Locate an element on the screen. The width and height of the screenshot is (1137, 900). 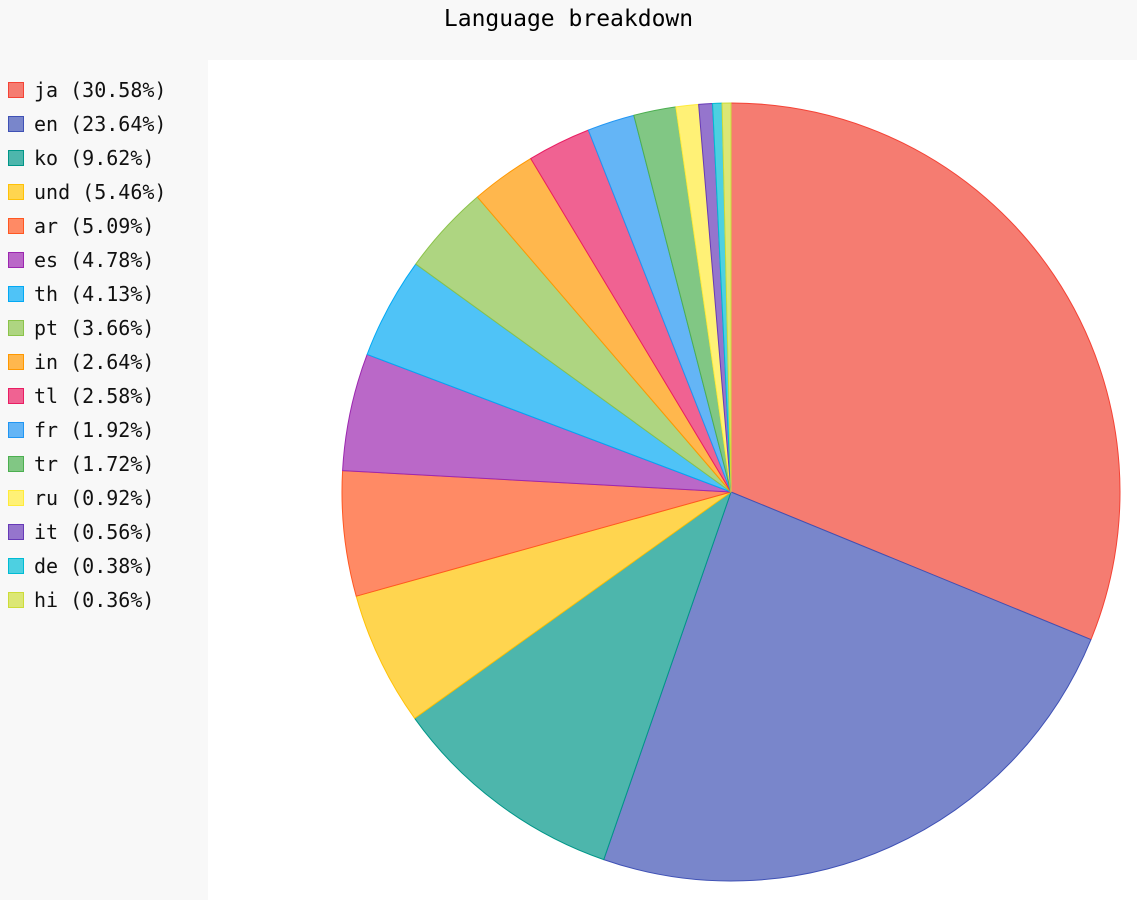
pie-slice-hi is located at coordinates (726, 297).